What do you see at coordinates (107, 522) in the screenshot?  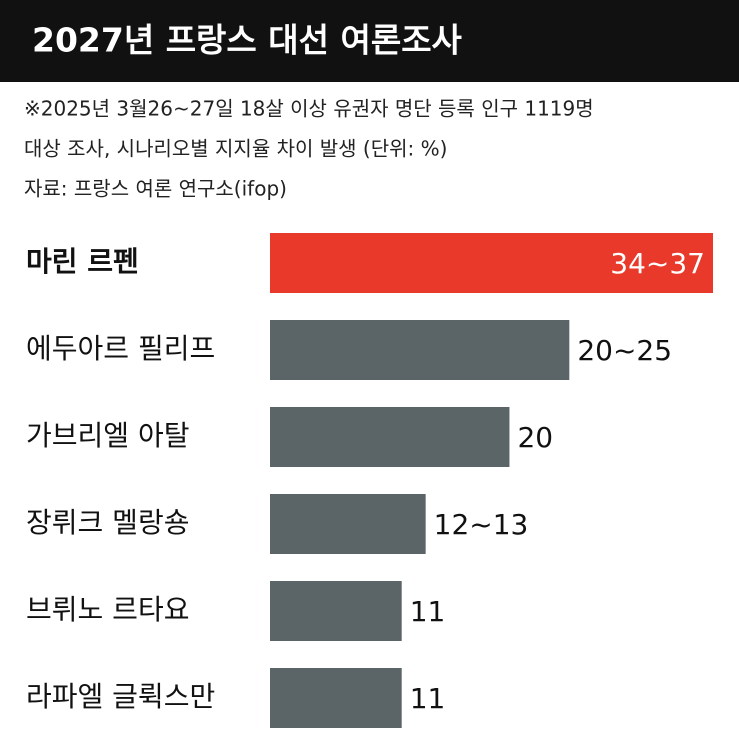 I see `category-label: 장뤼크 멜랑숑` at bounding box center [107, 522].